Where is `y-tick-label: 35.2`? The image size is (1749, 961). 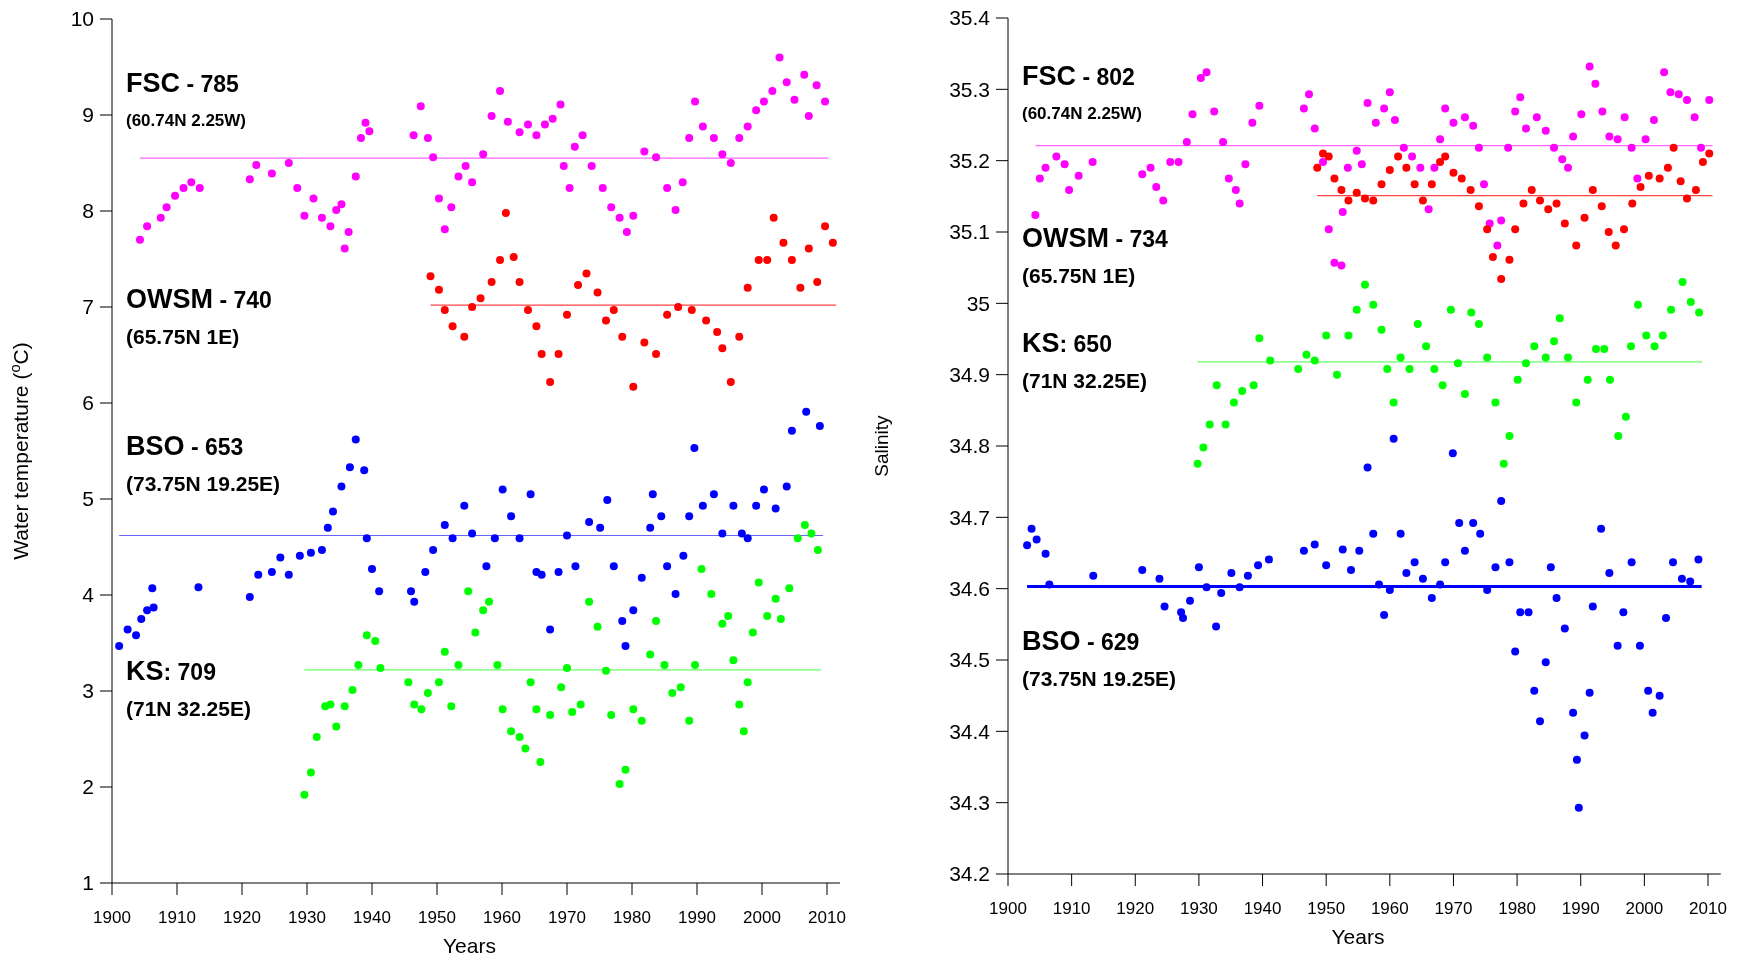 y-tick-label: 35.2 is located at coordinates (969, 161).